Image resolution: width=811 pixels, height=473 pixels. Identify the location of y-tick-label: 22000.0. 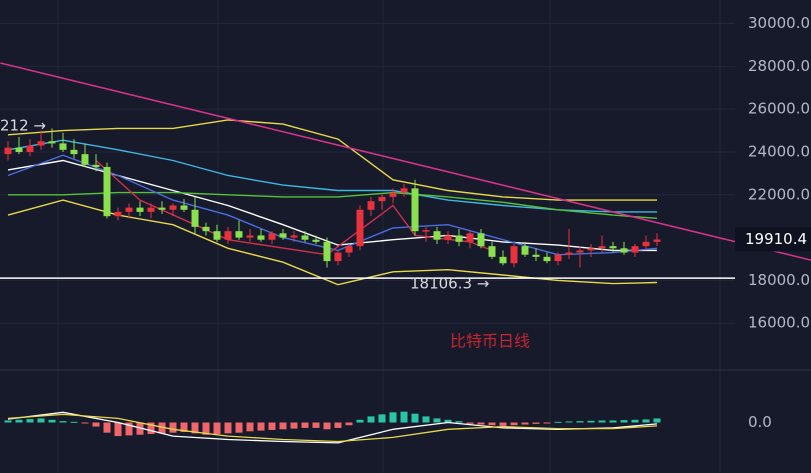
(779, 194).